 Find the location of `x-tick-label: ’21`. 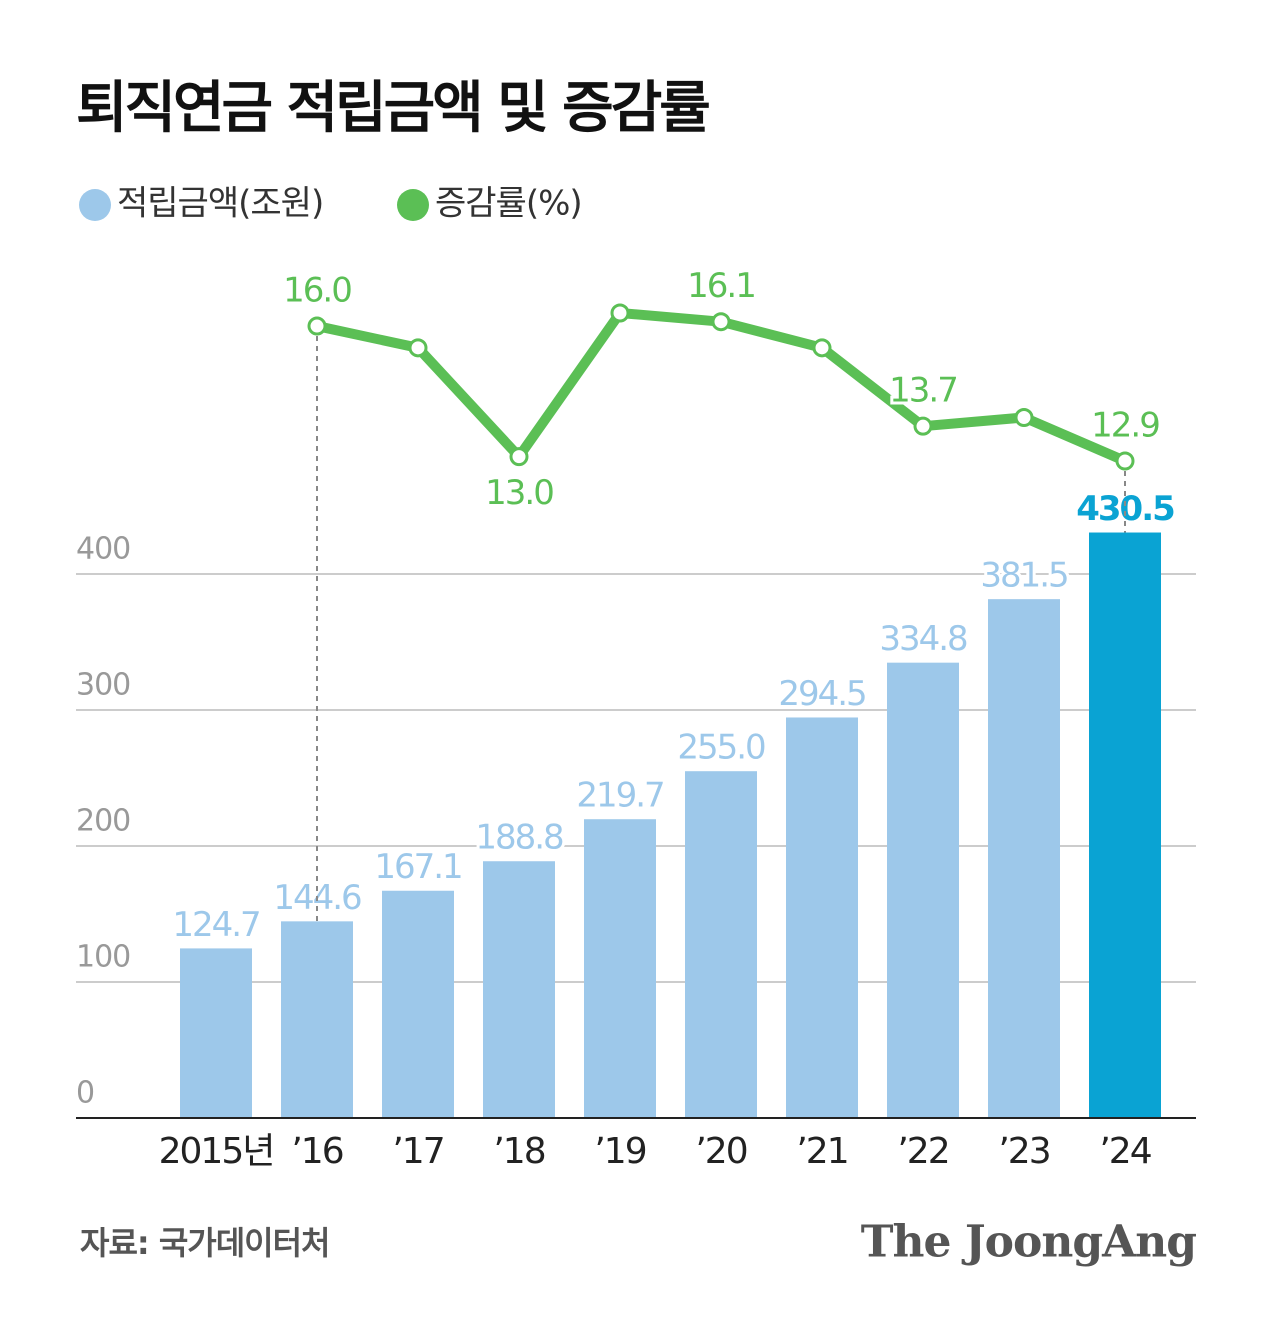

x-tick-label: ’21 is located at coordinates (821, 1151).